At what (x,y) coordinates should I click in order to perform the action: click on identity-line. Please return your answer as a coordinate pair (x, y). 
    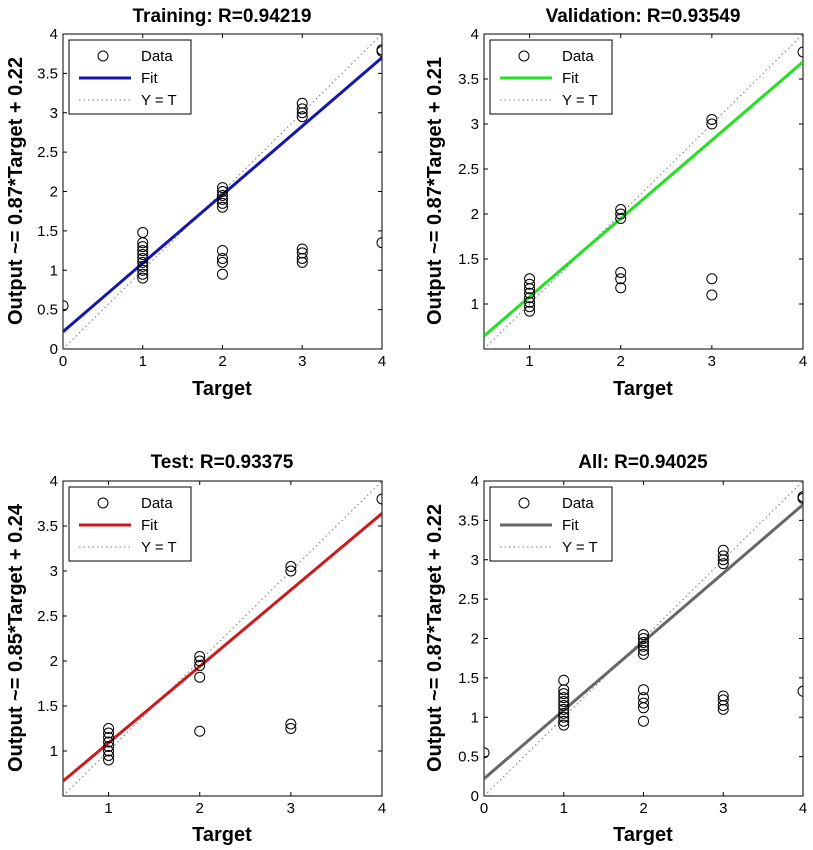
    Looking at the image, I should click on (643, 638).